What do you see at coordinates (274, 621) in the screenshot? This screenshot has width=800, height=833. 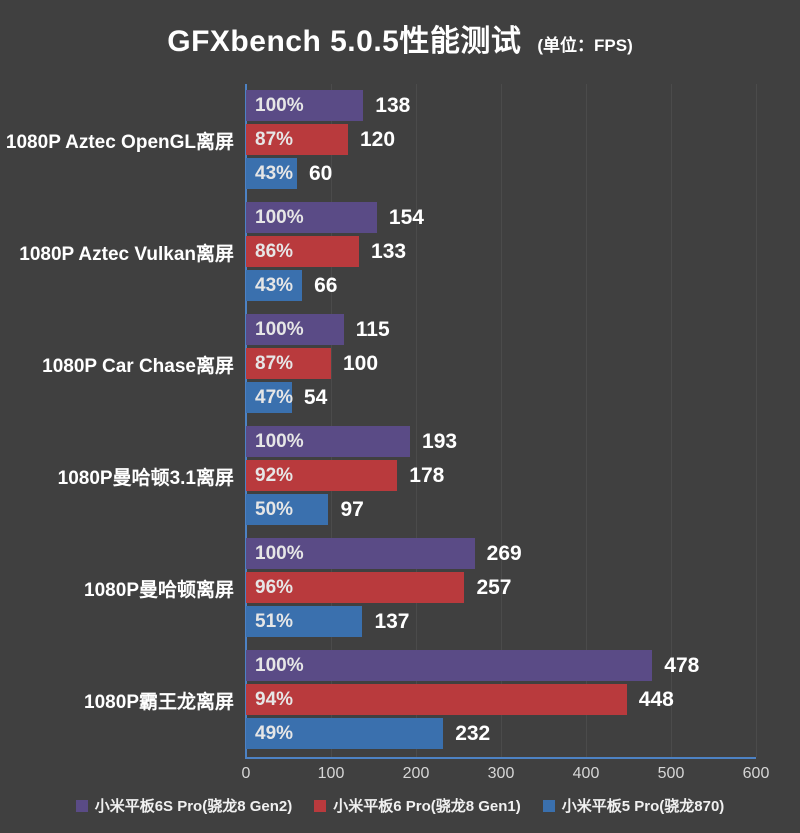 I see `bar-percent-label: 51%` at bounding box center [274, 621].